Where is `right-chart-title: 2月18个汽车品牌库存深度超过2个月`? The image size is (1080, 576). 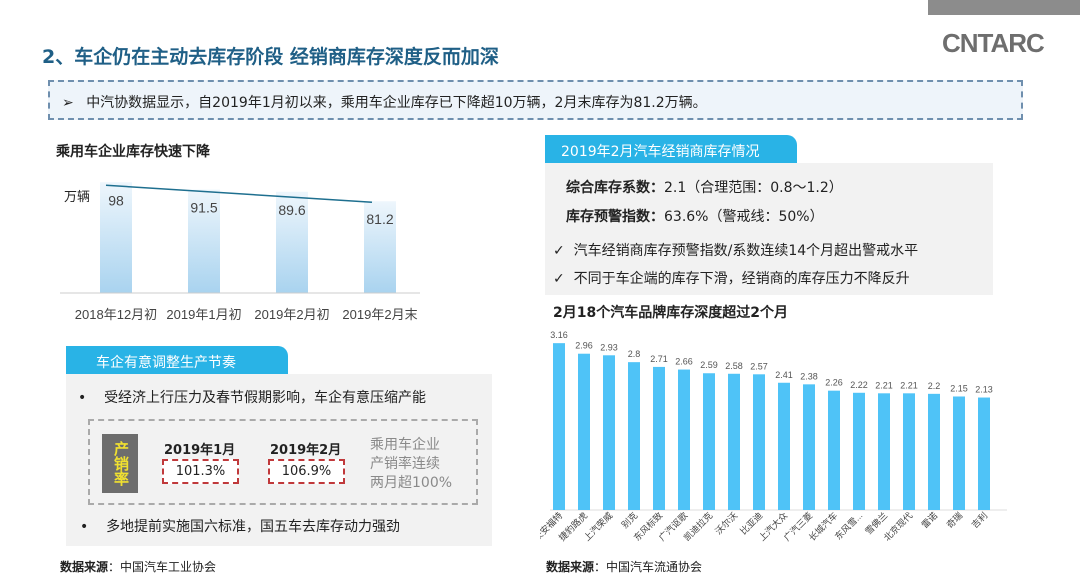
right-chart-title: 2月18个汽车品牌库存深度超过2个月 is located at coordinates (670, 313).